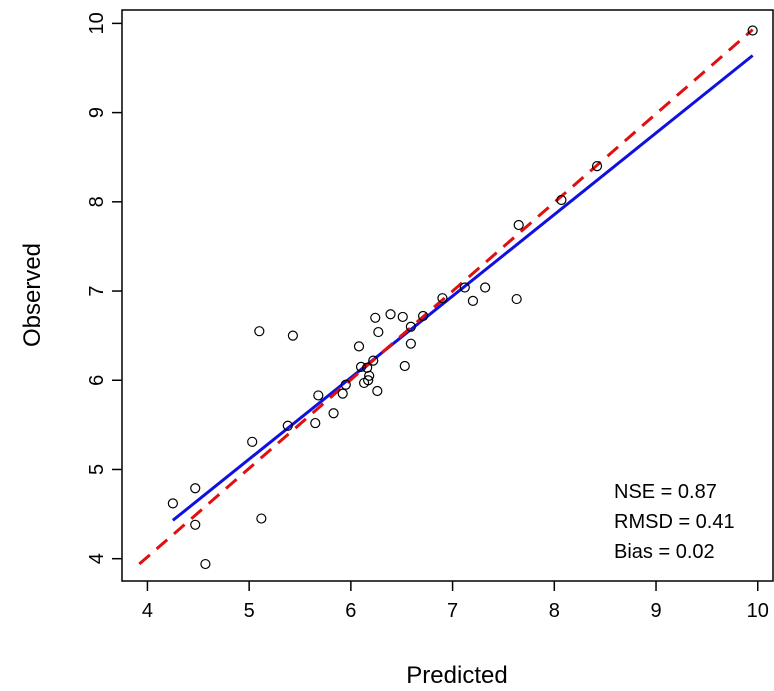 Image resolution: width=774 pixels, height=691 pixels. Describe the element at coordinates (32, 295) in the screenshot. I see `y-axis-title: Observed` at that location.